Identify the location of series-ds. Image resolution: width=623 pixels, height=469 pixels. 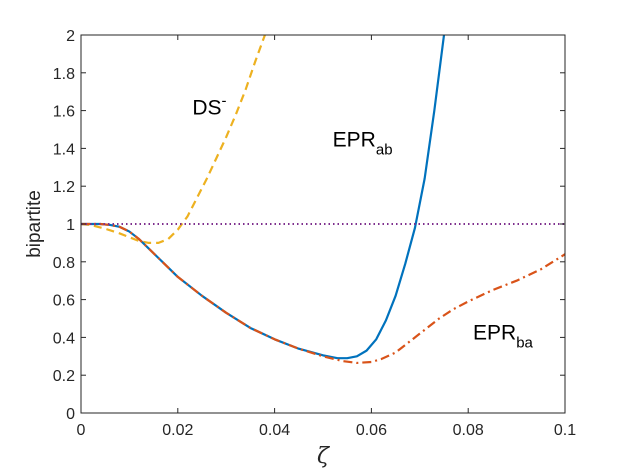
(173, 139).